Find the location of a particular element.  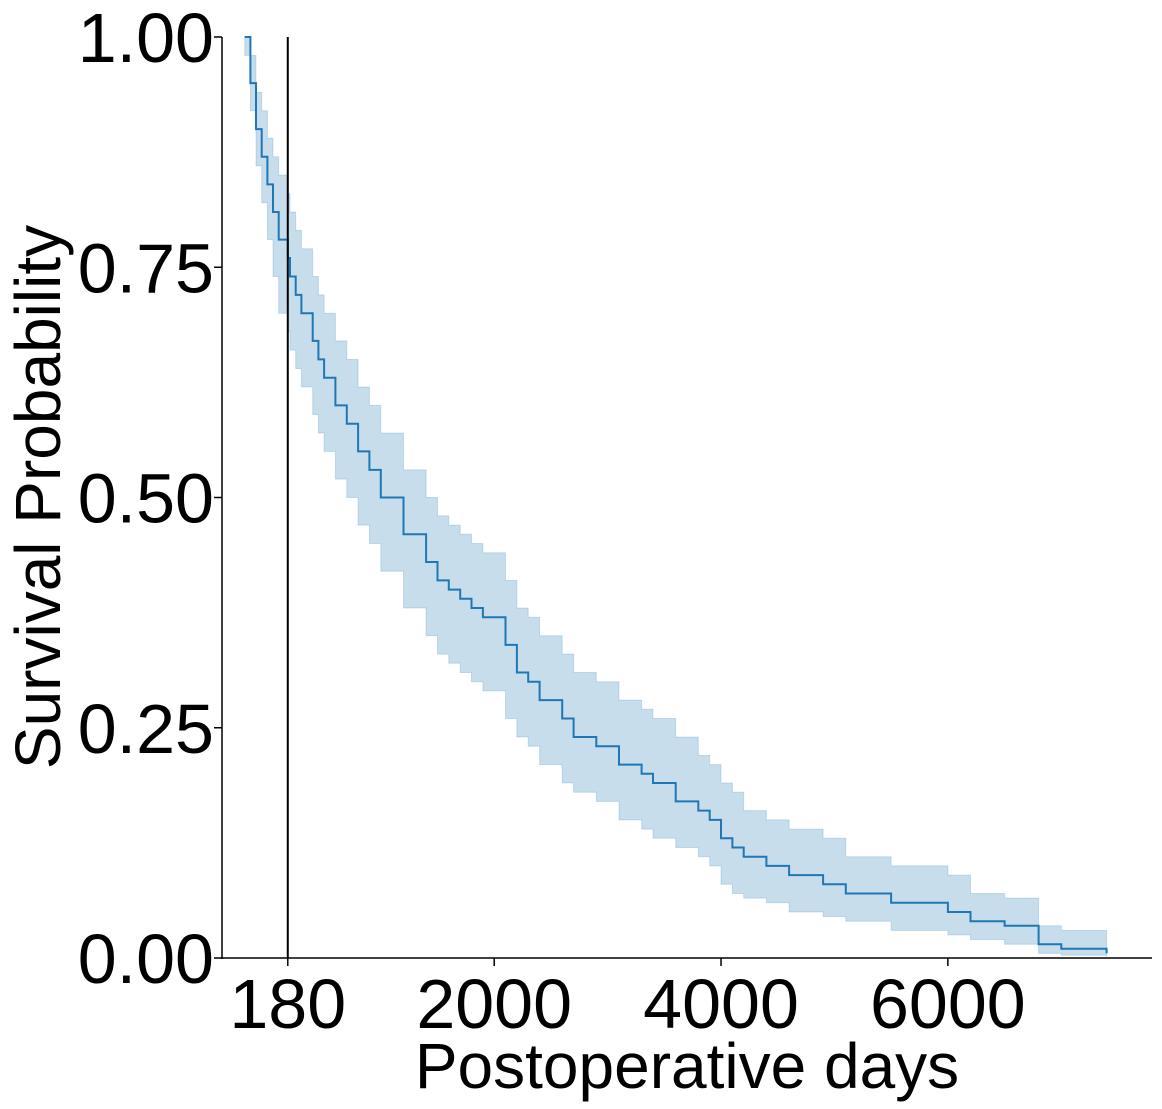

x-tick-label: 2000 is located at coordinates (494, 1004).